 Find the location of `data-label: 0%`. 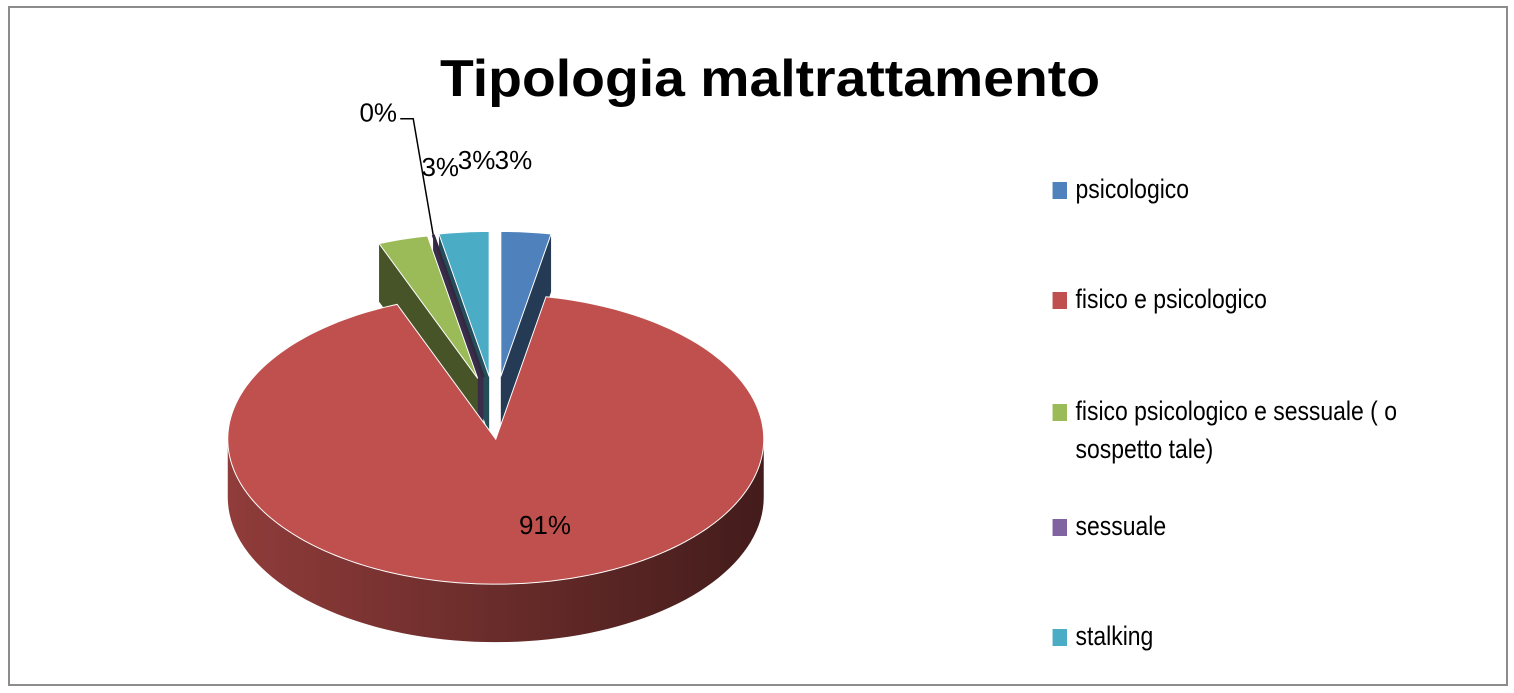

data-label: 0% is located at coordinates (378, 113).